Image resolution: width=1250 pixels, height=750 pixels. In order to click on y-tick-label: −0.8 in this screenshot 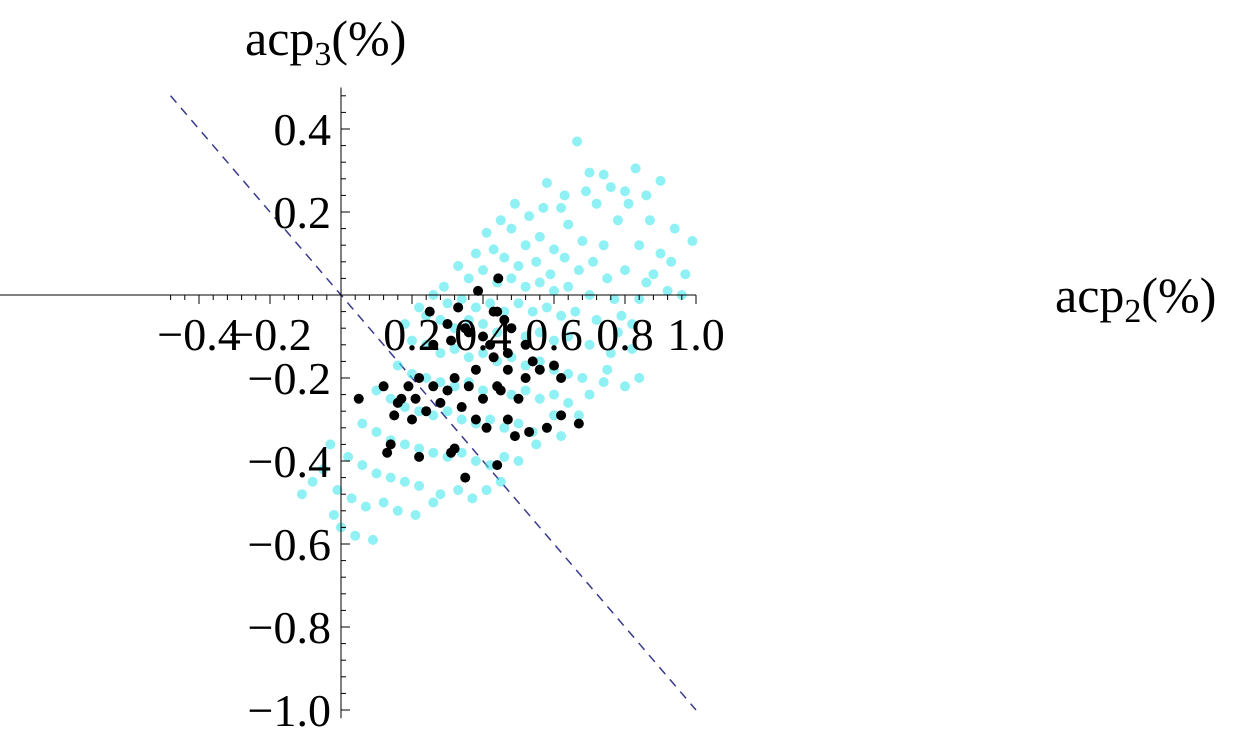, I will do `click(289, 627)`.